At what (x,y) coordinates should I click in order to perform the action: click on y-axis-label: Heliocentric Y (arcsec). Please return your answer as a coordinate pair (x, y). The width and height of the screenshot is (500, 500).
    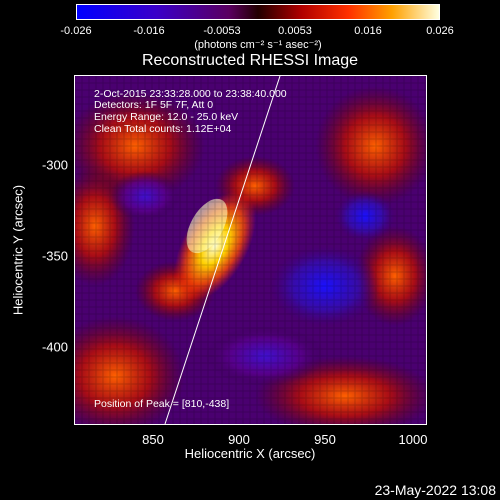
    Looking at the image, I should click on (18, 250).